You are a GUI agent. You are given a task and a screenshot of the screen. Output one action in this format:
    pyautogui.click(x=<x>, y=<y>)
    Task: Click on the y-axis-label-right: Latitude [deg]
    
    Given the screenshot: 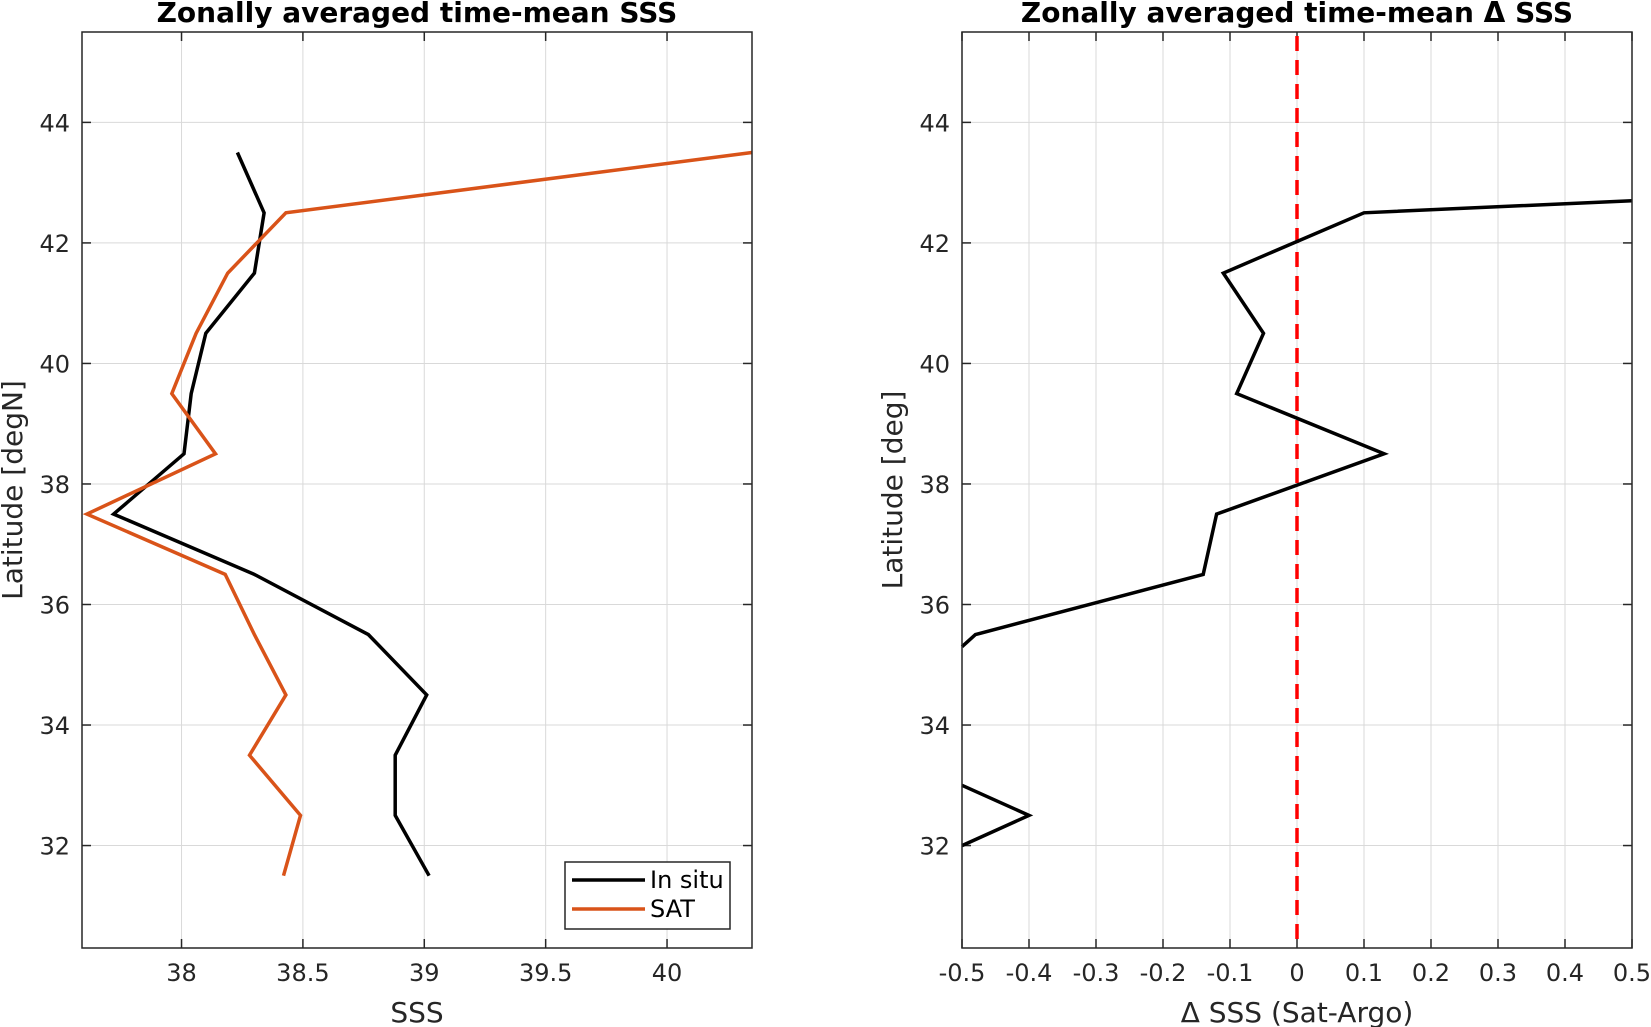 What is the action you would take?
    pyautogui.click(x=892, y=490)
    